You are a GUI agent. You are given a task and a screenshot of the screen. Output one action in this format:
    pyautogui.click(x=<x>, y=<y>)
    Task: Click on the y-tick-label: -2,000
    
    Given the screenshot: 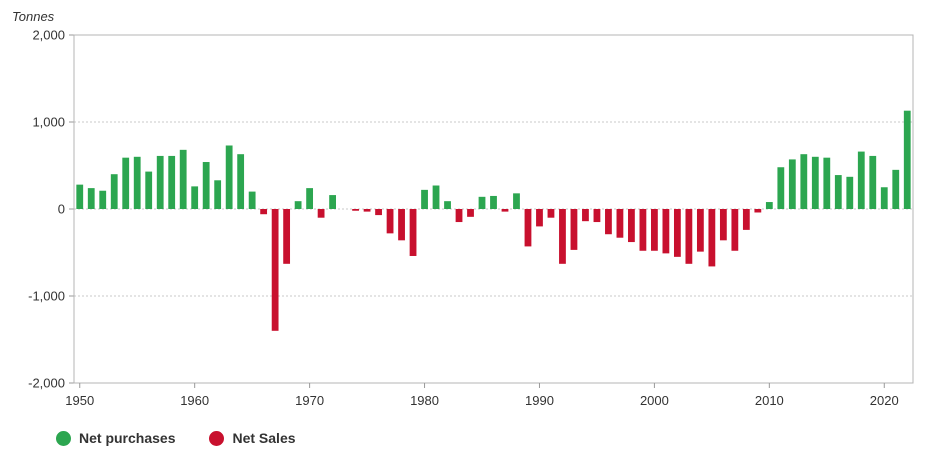 What is the action you would take?
    pyautogui.click(x=46, y=383)
    